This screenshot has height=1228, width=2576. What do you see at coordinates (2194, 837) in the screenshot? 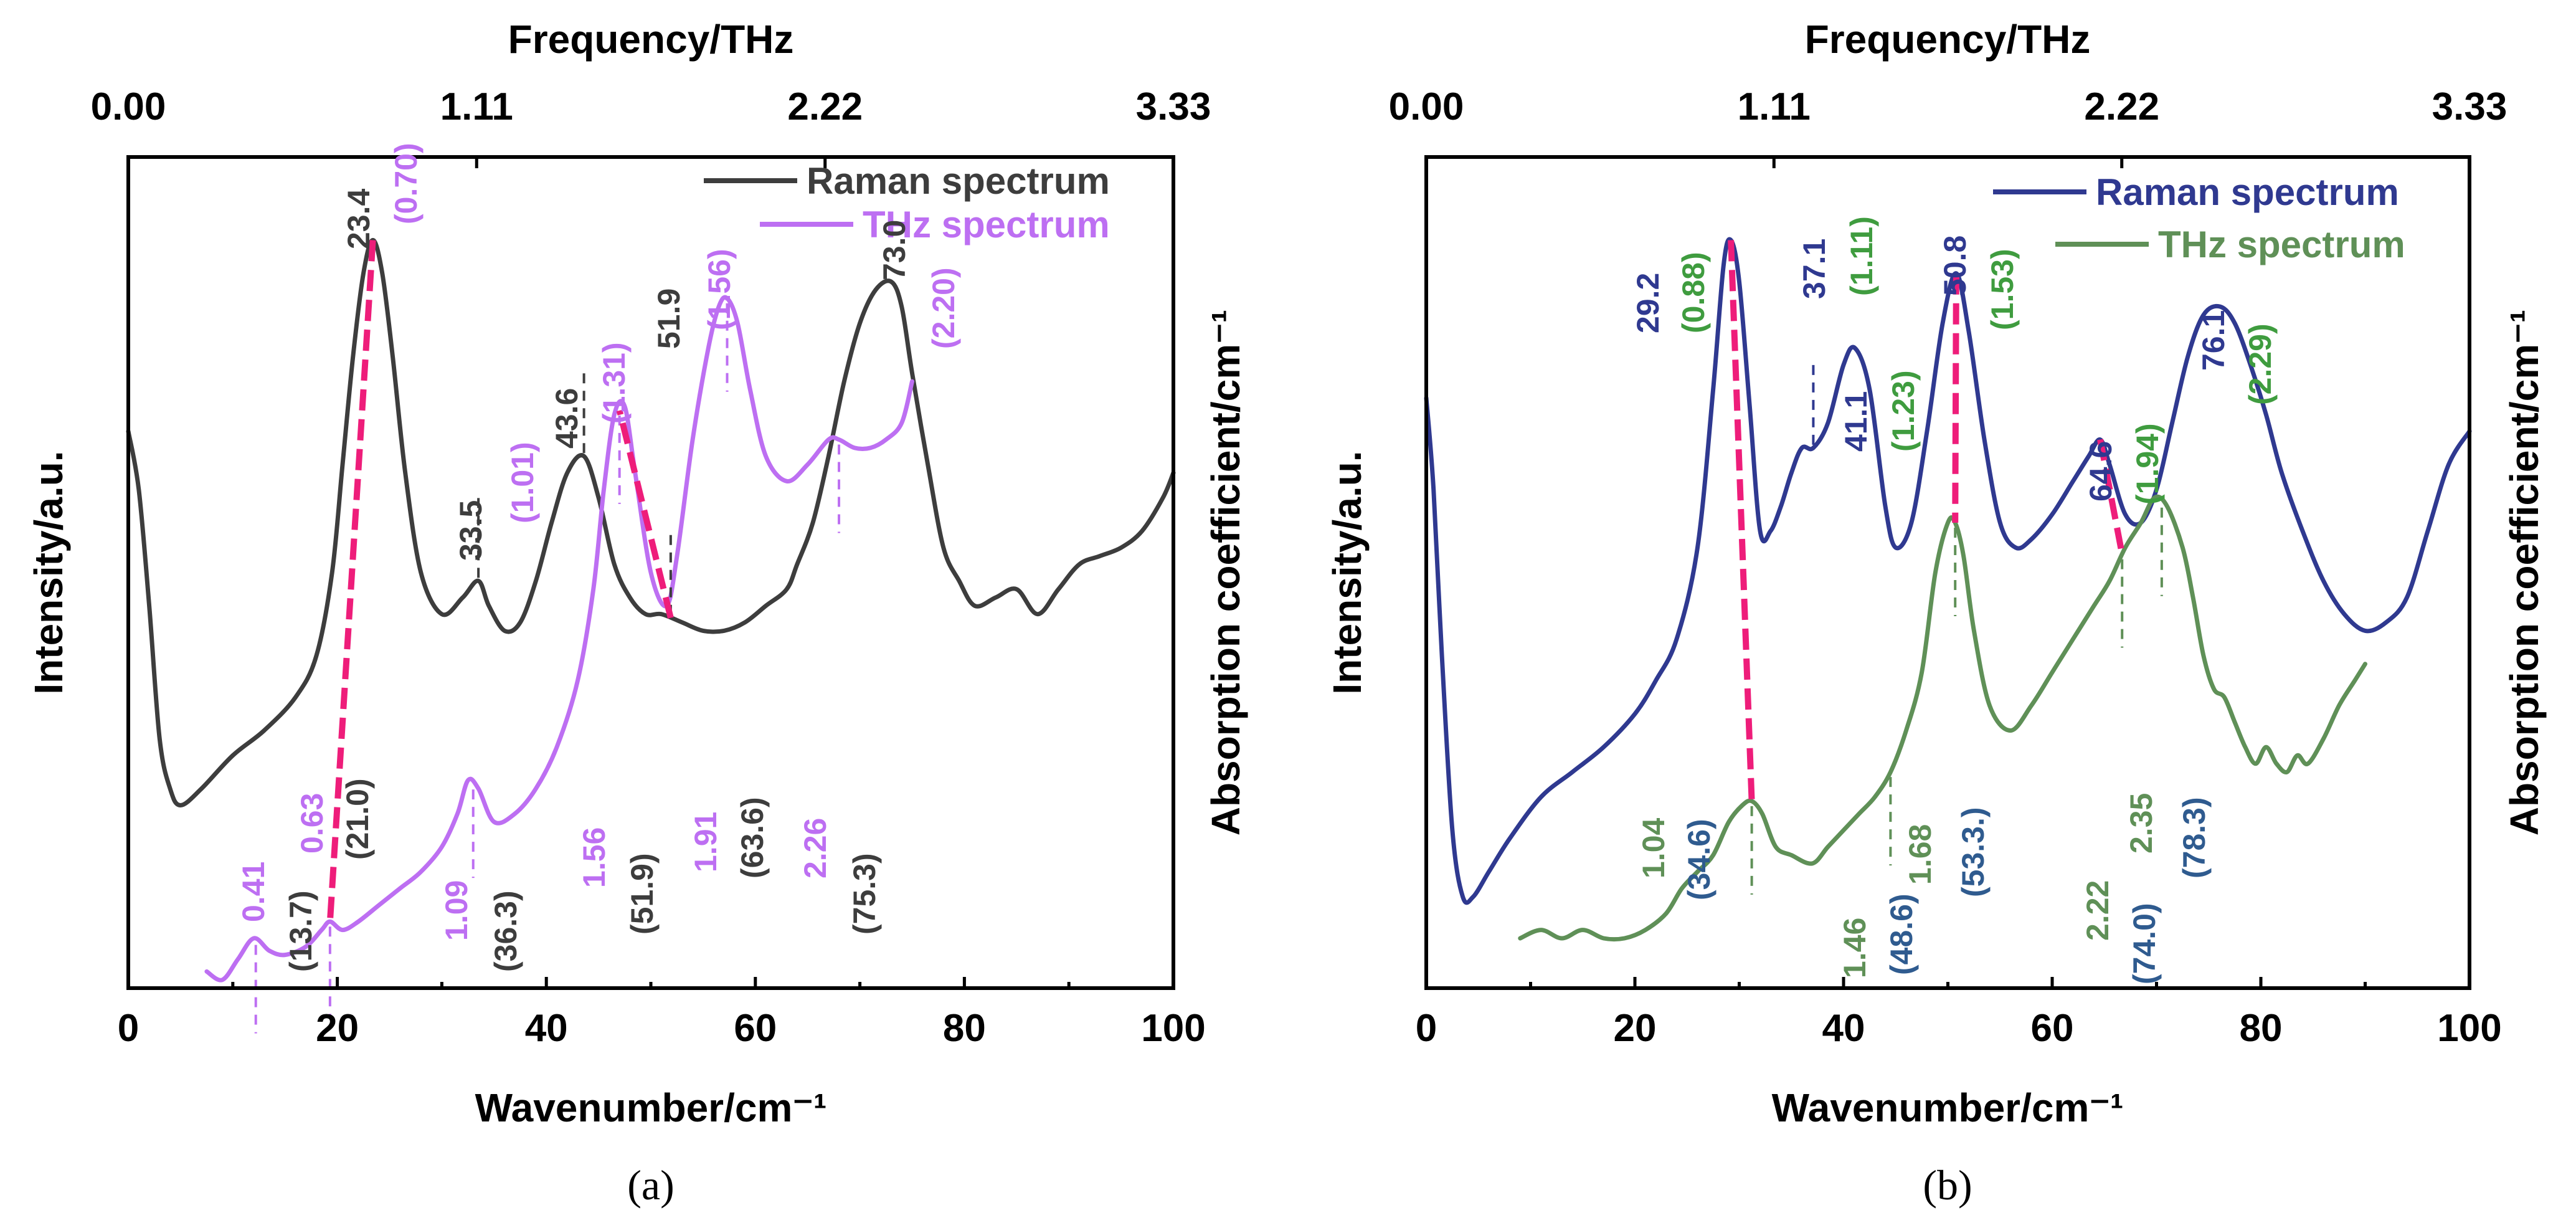
I see `thz-peak-label: (78.3)` at bounding box center [2194, 837].